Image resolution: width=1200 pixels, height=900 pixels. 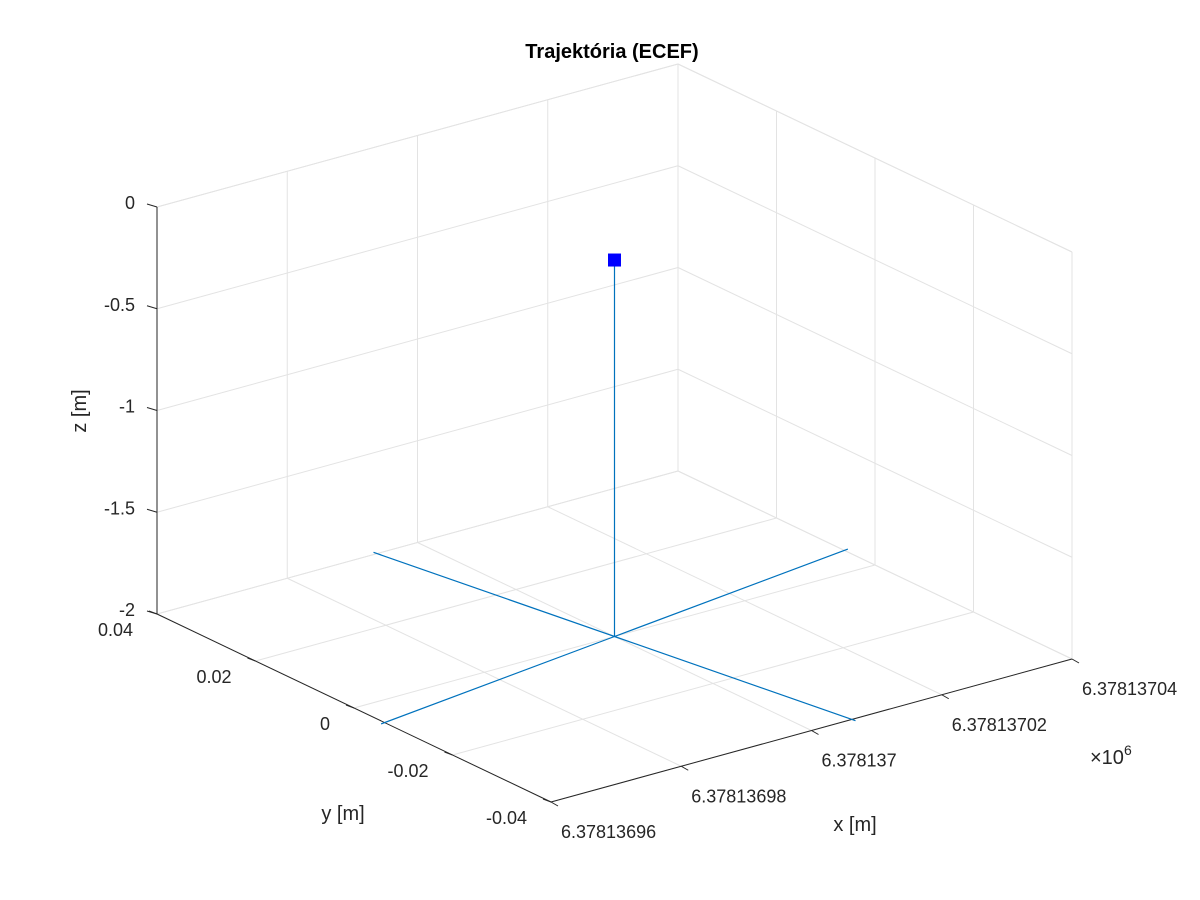 What do you see at coordinates (854, 825) in the screenshot?
I see `x-axis-label: x [m]` at bounding box center [854, 825].